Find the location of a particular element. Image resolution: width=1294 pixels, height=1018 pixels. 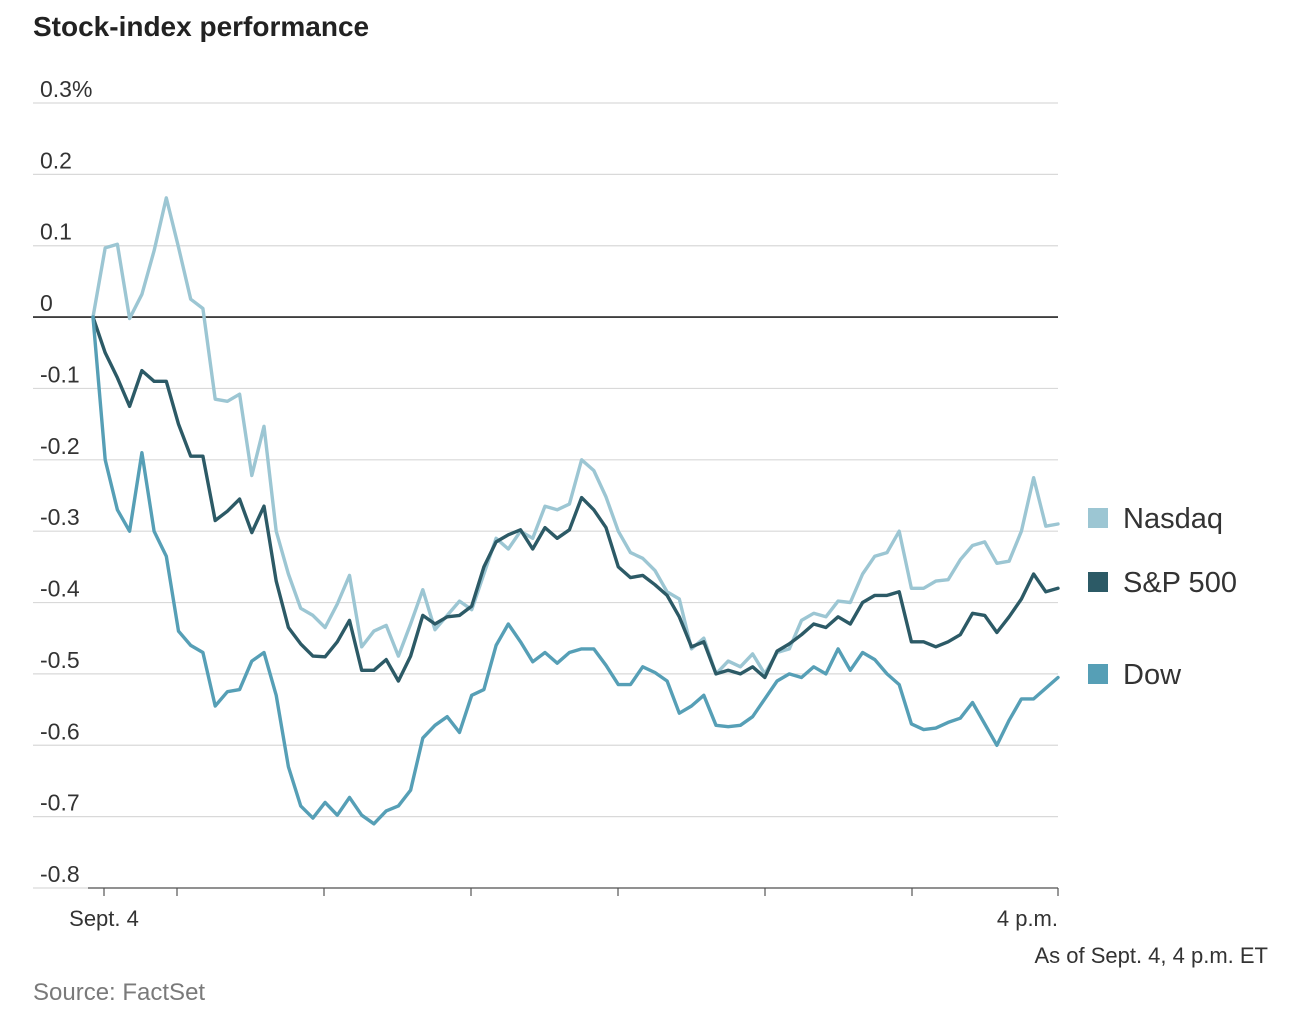

chart-title: Stock-index performance is located at coordinates (201, 26).